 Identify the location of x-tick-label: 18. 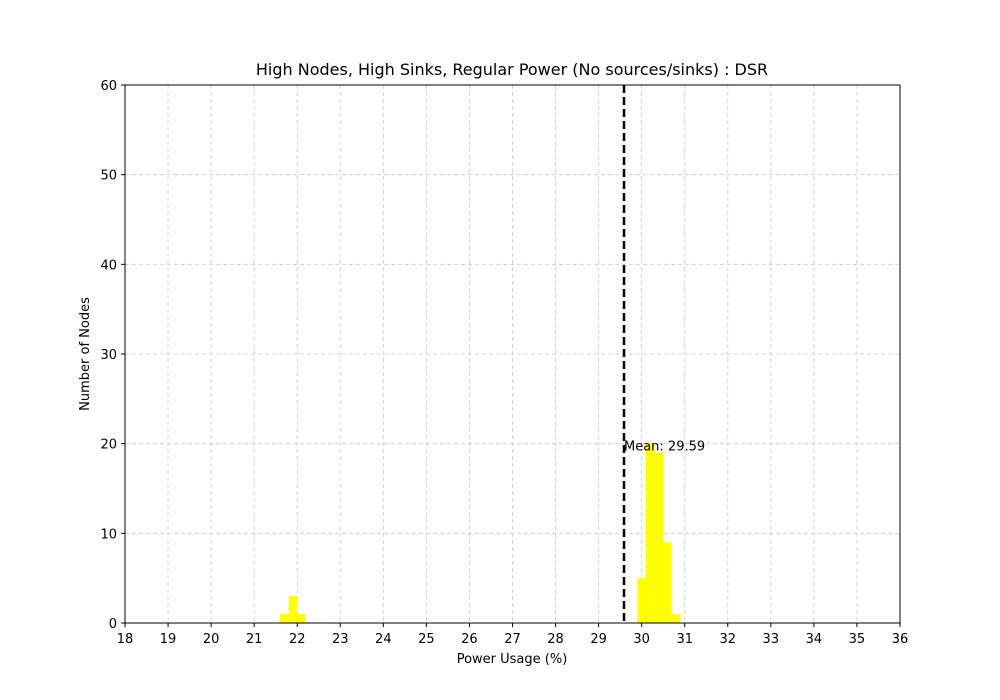
(125, 639).